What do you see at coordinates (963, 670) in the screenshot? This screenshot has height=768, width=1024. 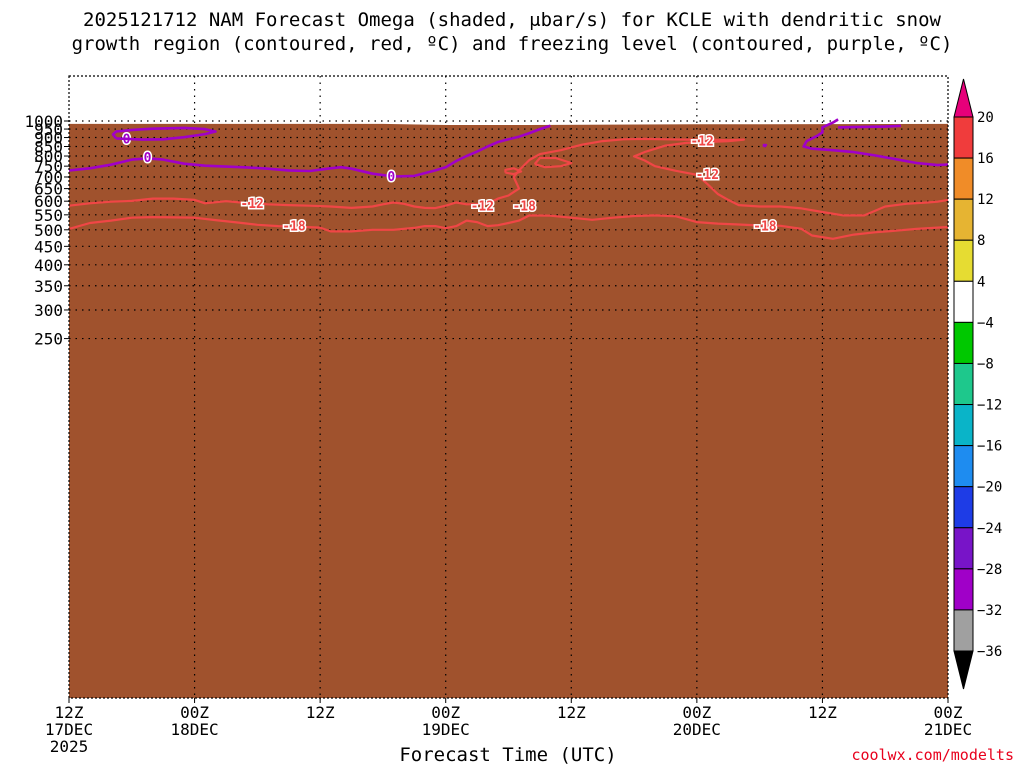 I see `colorbar-bottom-arrow` at bounding box center [963, 670].